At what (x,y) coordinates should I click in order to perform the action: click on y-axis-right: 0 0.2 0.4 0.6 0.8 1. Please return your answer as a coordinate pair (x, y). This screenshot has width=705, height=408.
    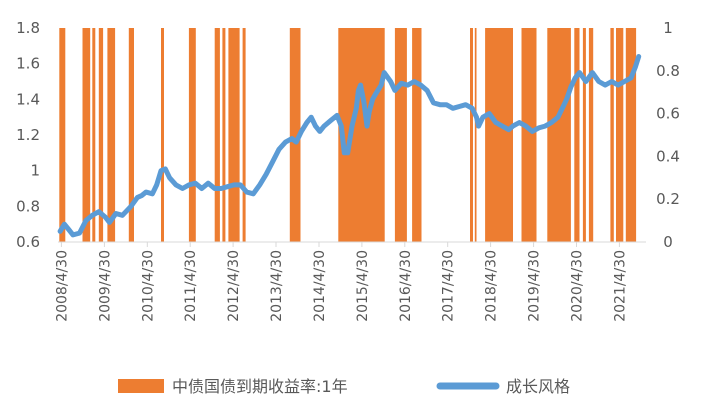
    Looking at the image, I should click on (668, 135).